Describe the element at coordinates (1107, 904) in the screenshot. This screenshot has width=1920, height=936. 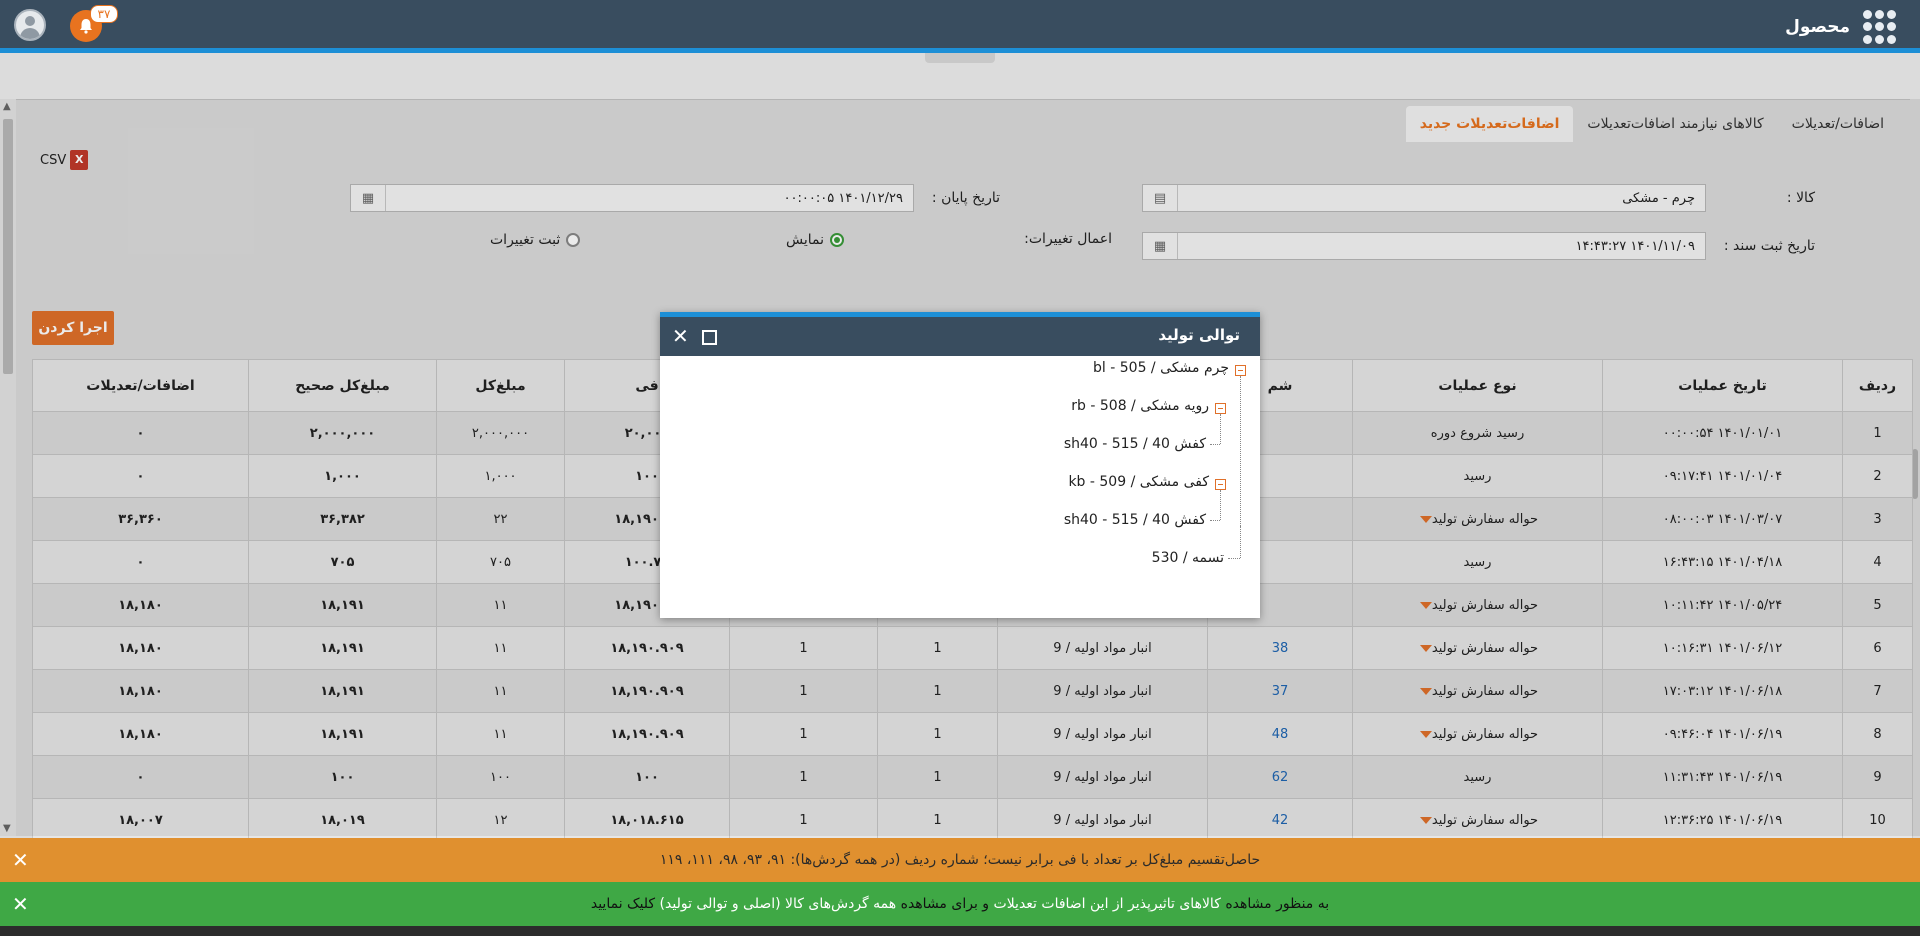
I see `affected-products-link: کالاهای تاثیرپذیر از این اضافات تعدیلات` at that location.